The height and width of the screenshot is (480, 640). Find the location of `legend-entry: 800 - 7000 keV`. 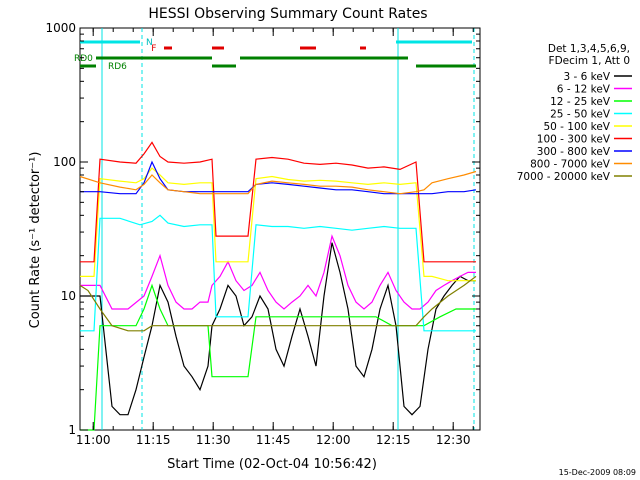

legend-entry: 800 - 7000 keV is located at coordinates (570, 165).